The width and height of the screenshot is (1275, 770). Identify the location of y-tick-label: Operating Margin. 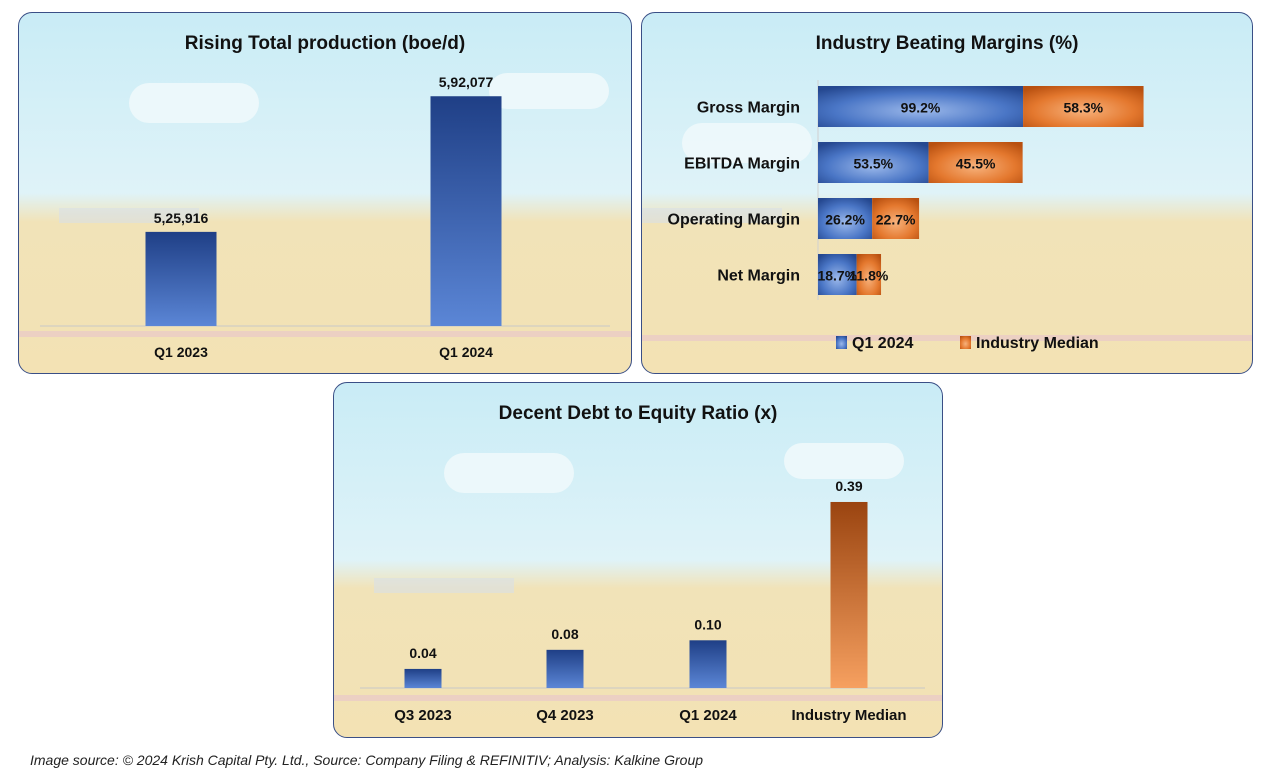
(734, 220).